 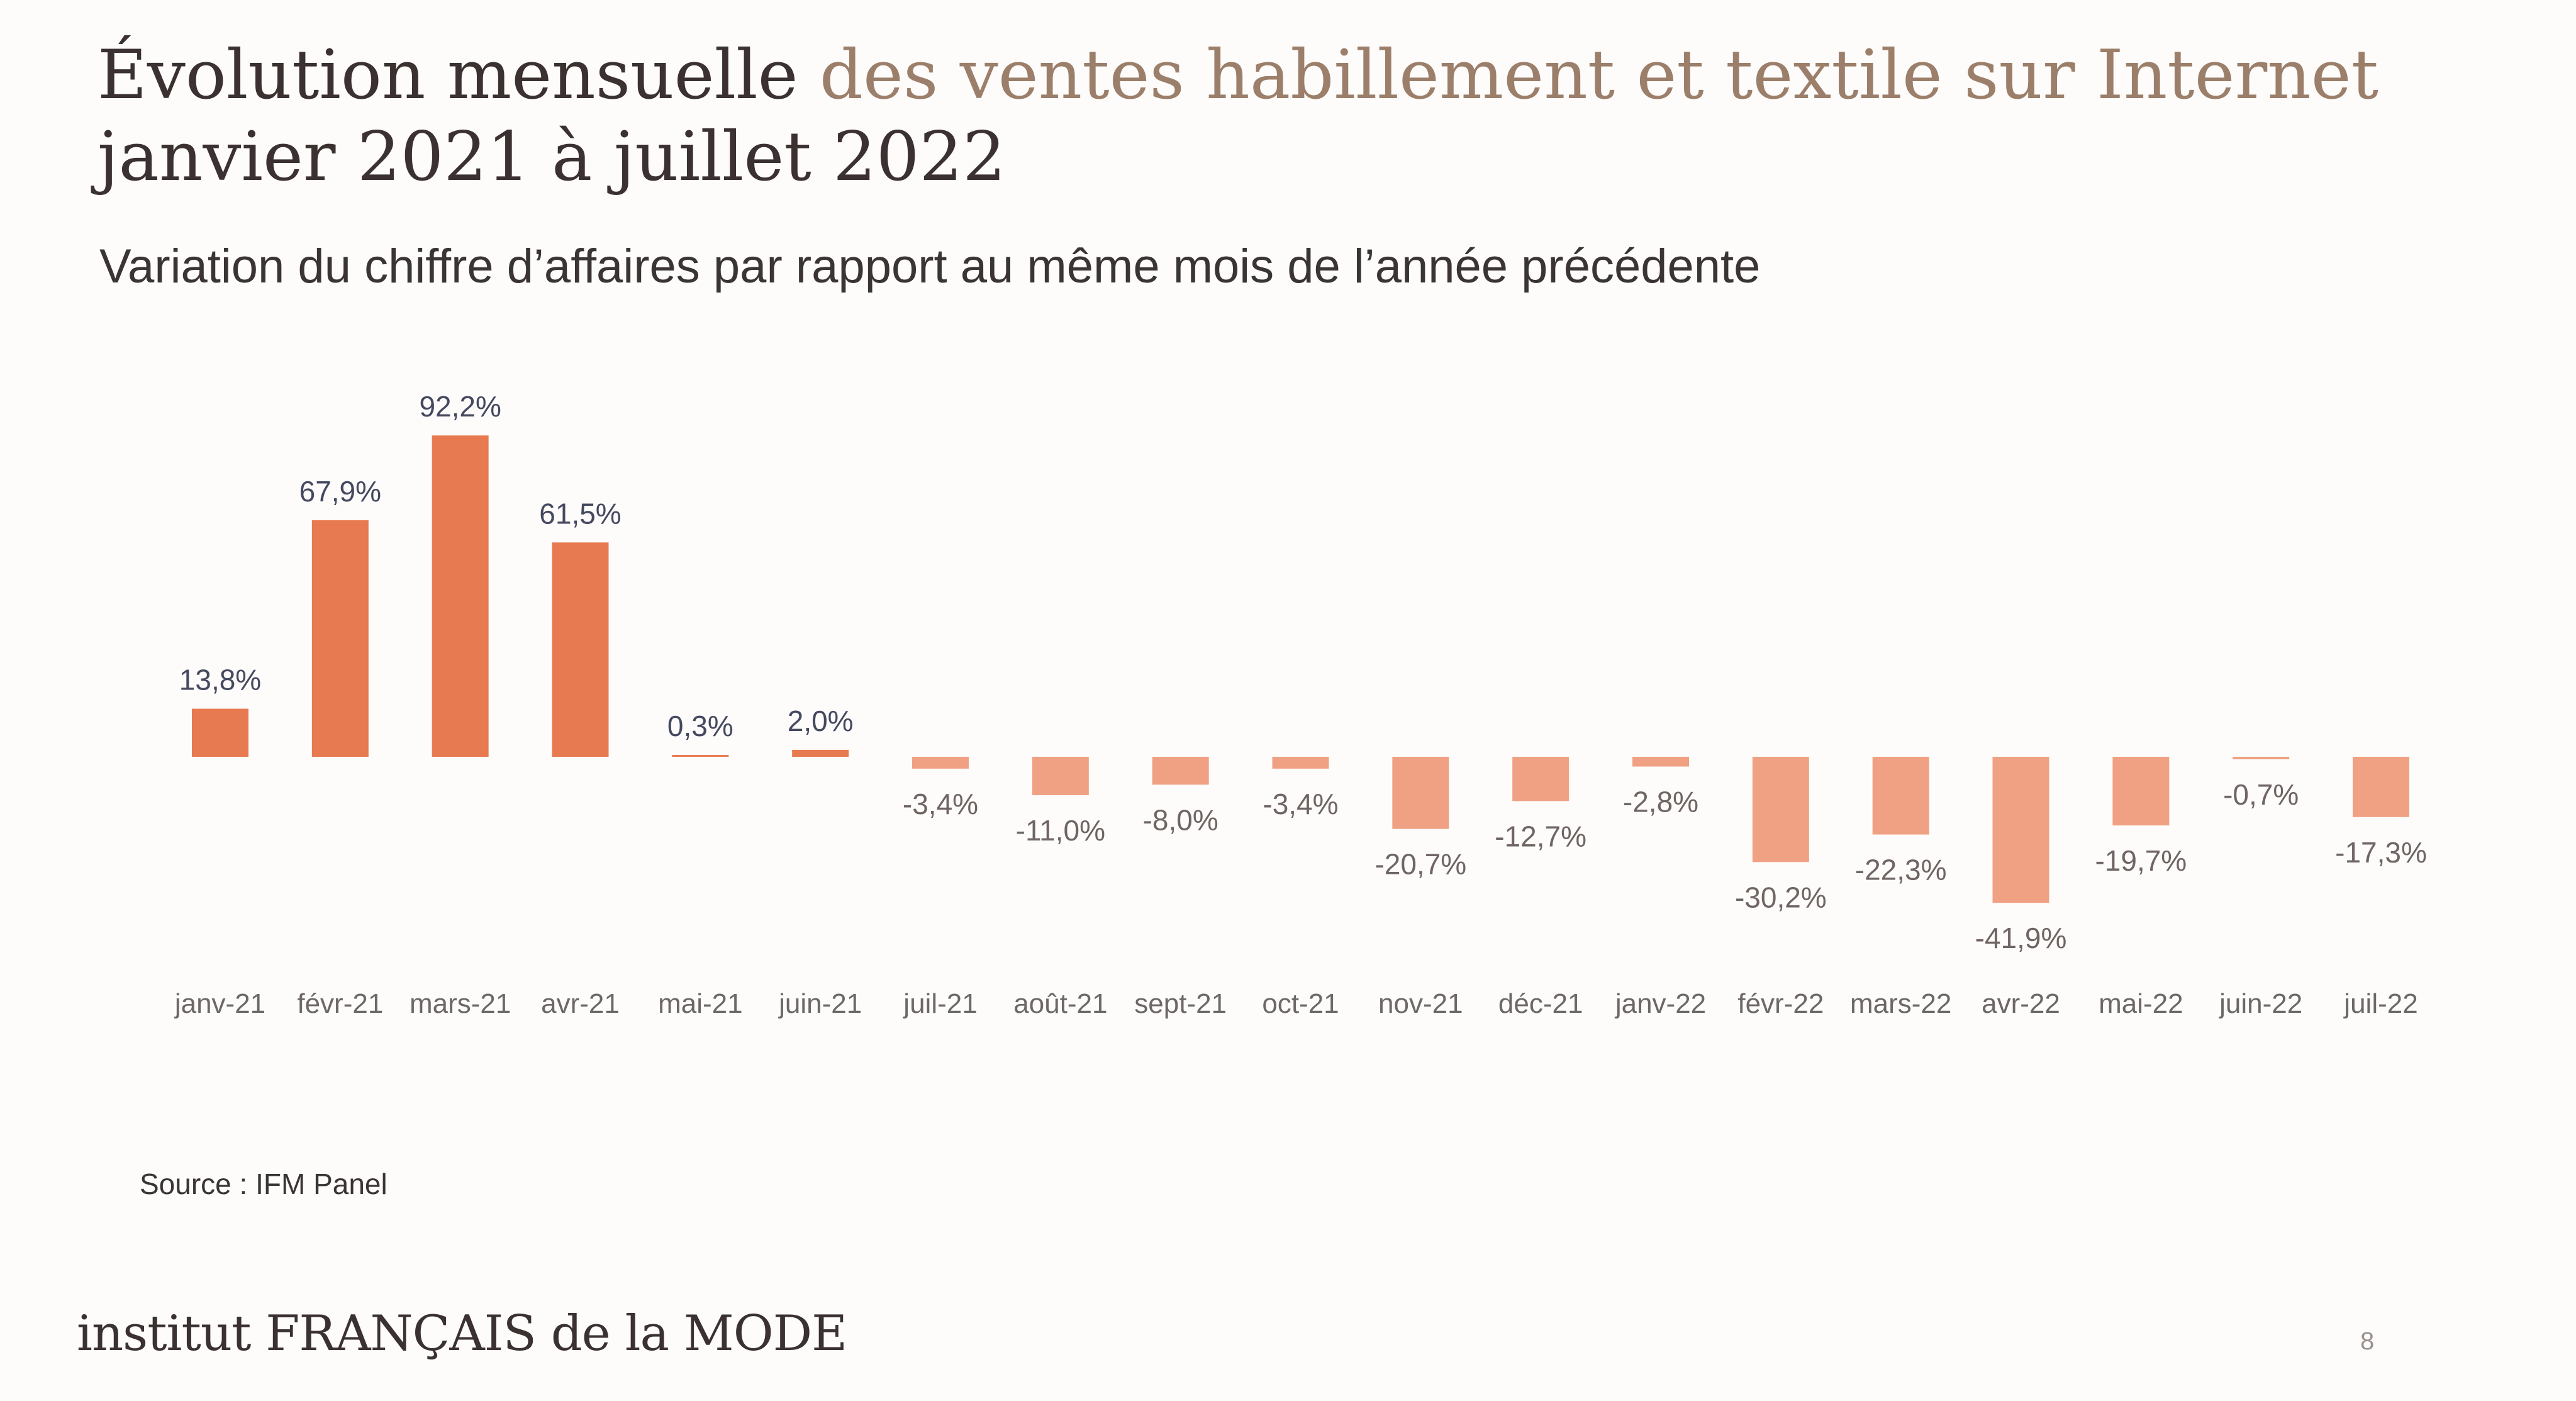 I want to click on page-number: 8, so click(x=2367, y=1341).